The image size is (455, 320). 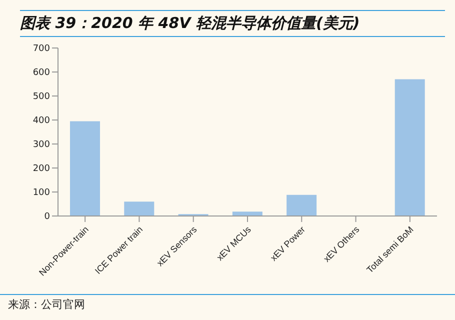 What do you see at coordinates (41, 193) in the screenshot?
I see `y-tick-label: 100` at bounding box center [41, 193].